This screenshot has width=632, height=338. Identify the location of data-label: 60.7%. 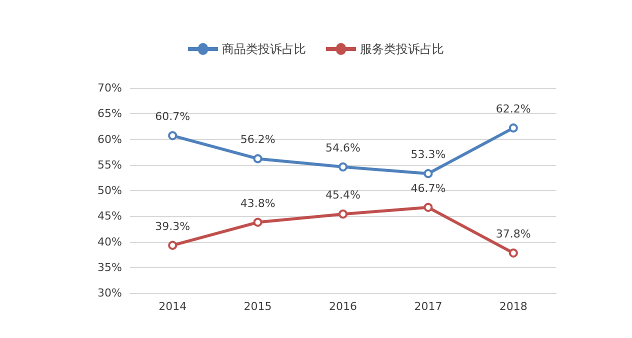
(172, 117).